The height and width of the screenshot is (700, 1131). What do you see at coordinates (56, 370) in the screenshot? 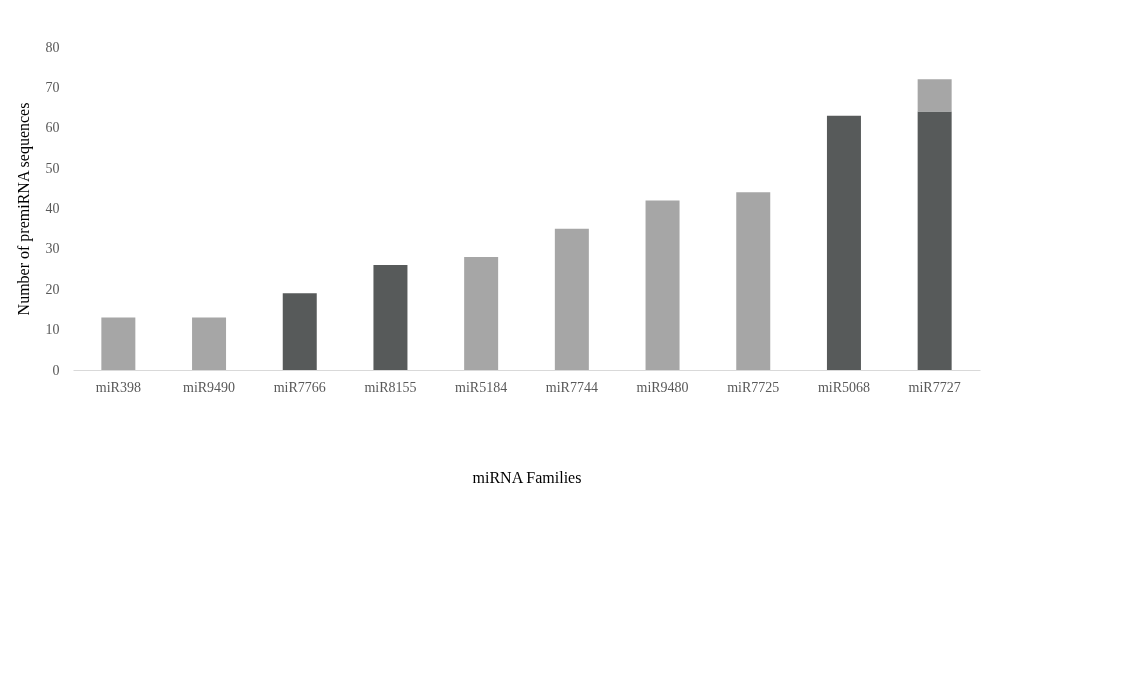
I see `y-tick-label: 0` at bounding box center [56, 370].